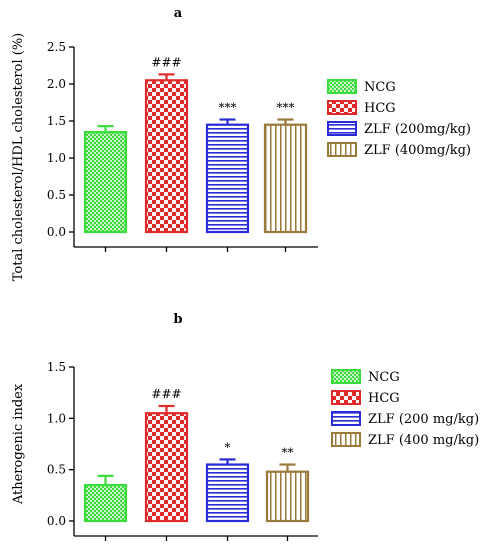 The width and height of the screenshot is (489, 550). I want to click on panel-a-bar-ncg, so click(105, 182).